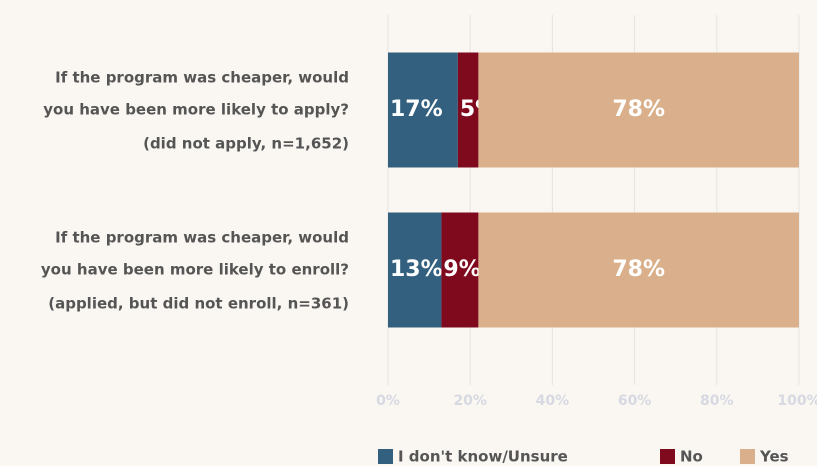  What do you see at coordinates (797, 401) in the screenshot?
I see `x-tick-label: 100%` at bounding box center [797, 401].